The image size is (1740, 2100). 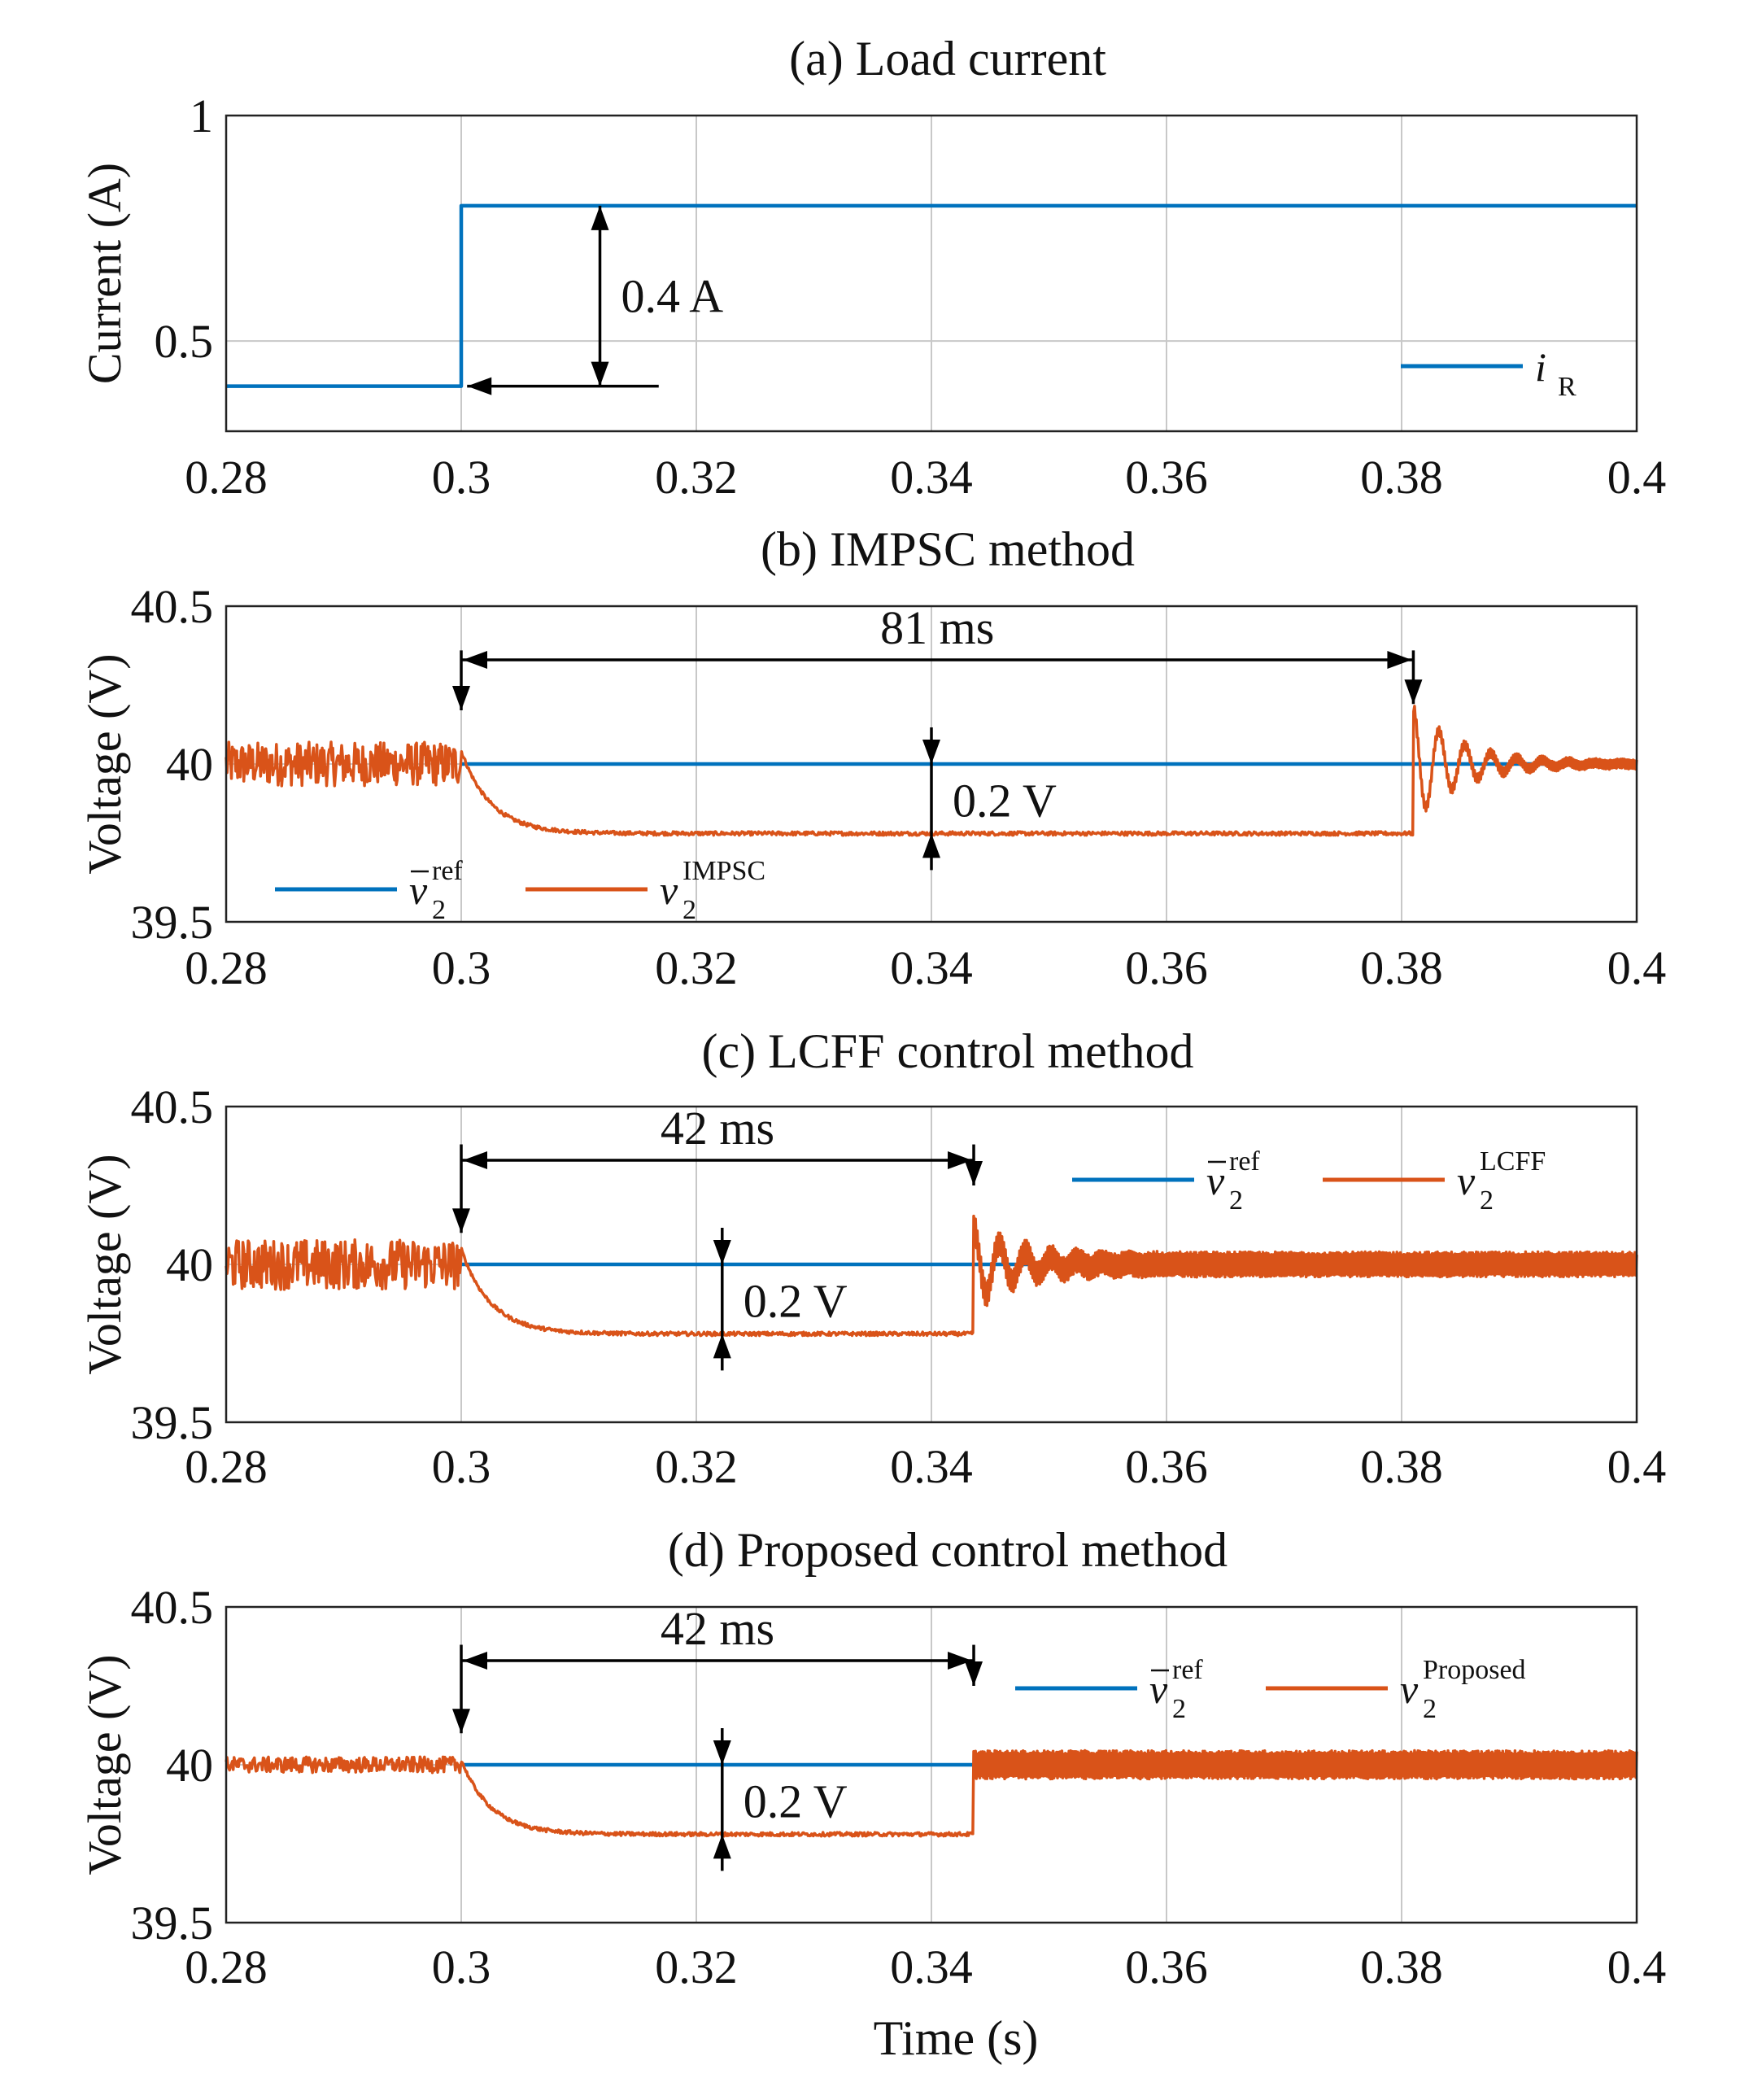 What do you see at coordinates (931, 1793) in the screenshot?
I see `series-v2_Proposed` at bounding box center [931, 1793].